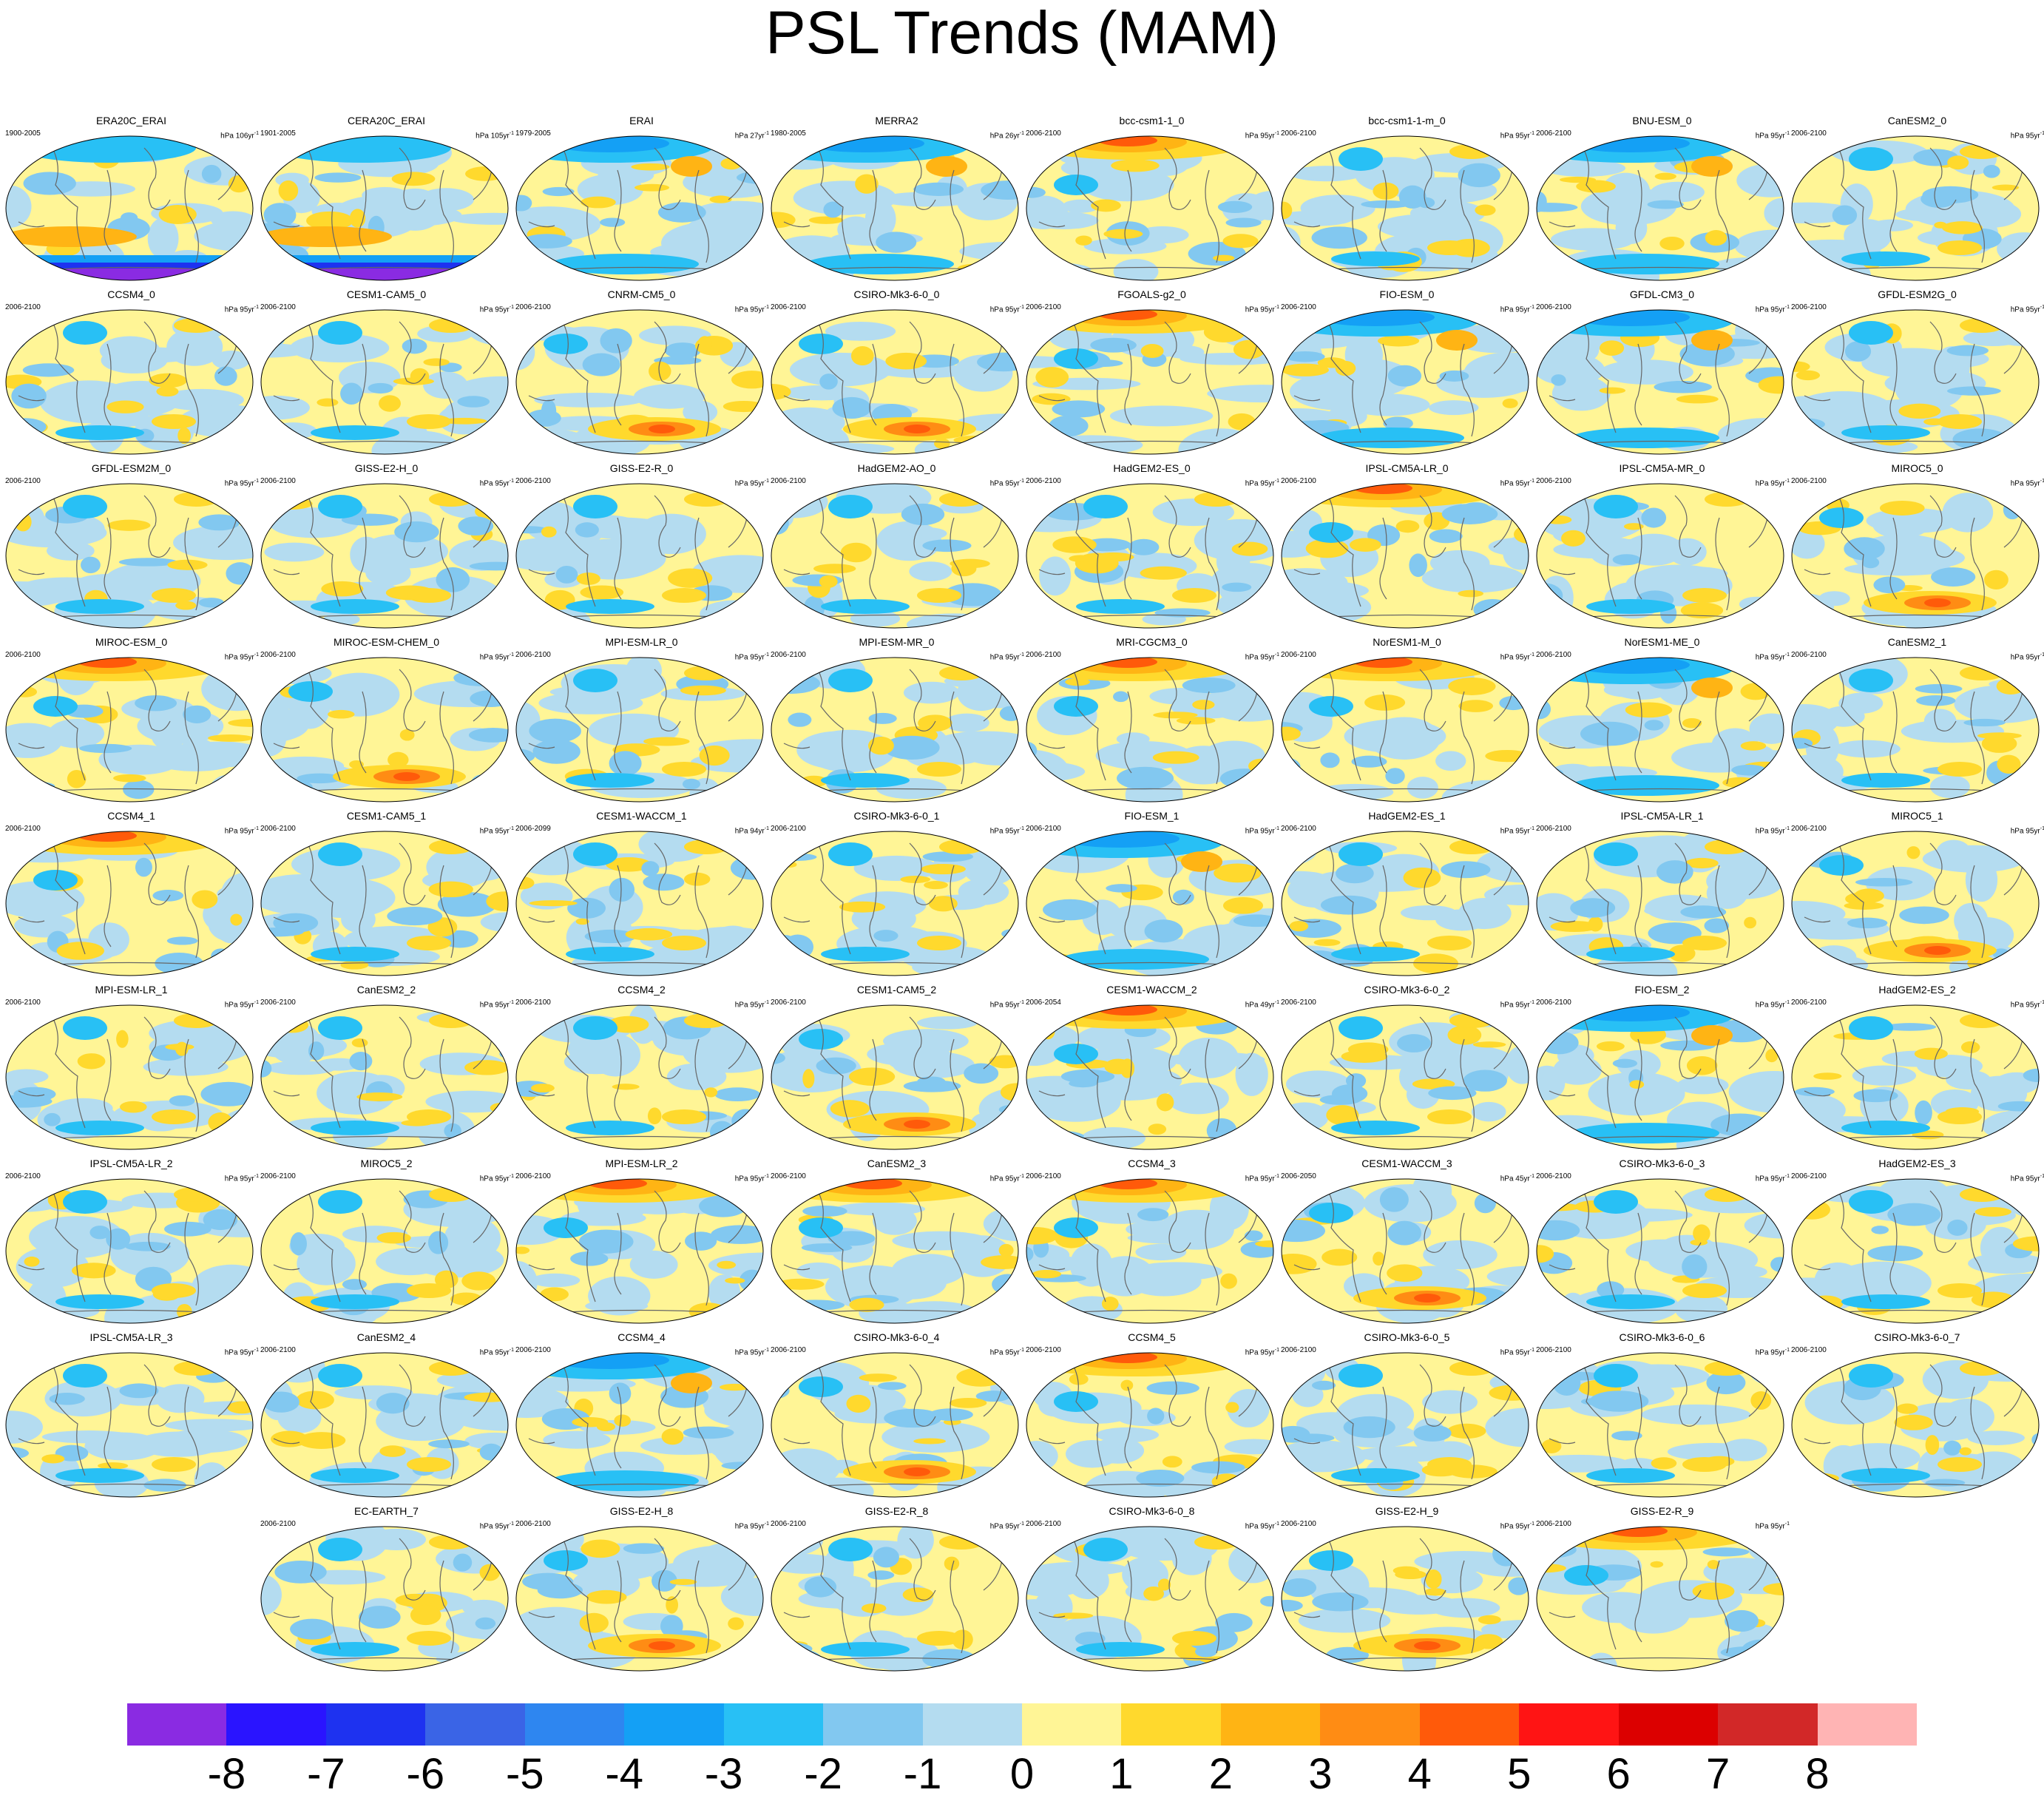 Image resolution: width=2044 pixels, height=1801 pixels. Describe the element at coordinates (131, 1163) in the screenshot. I see `panel-title: IPSL-CM5A-LR_2` at that location.